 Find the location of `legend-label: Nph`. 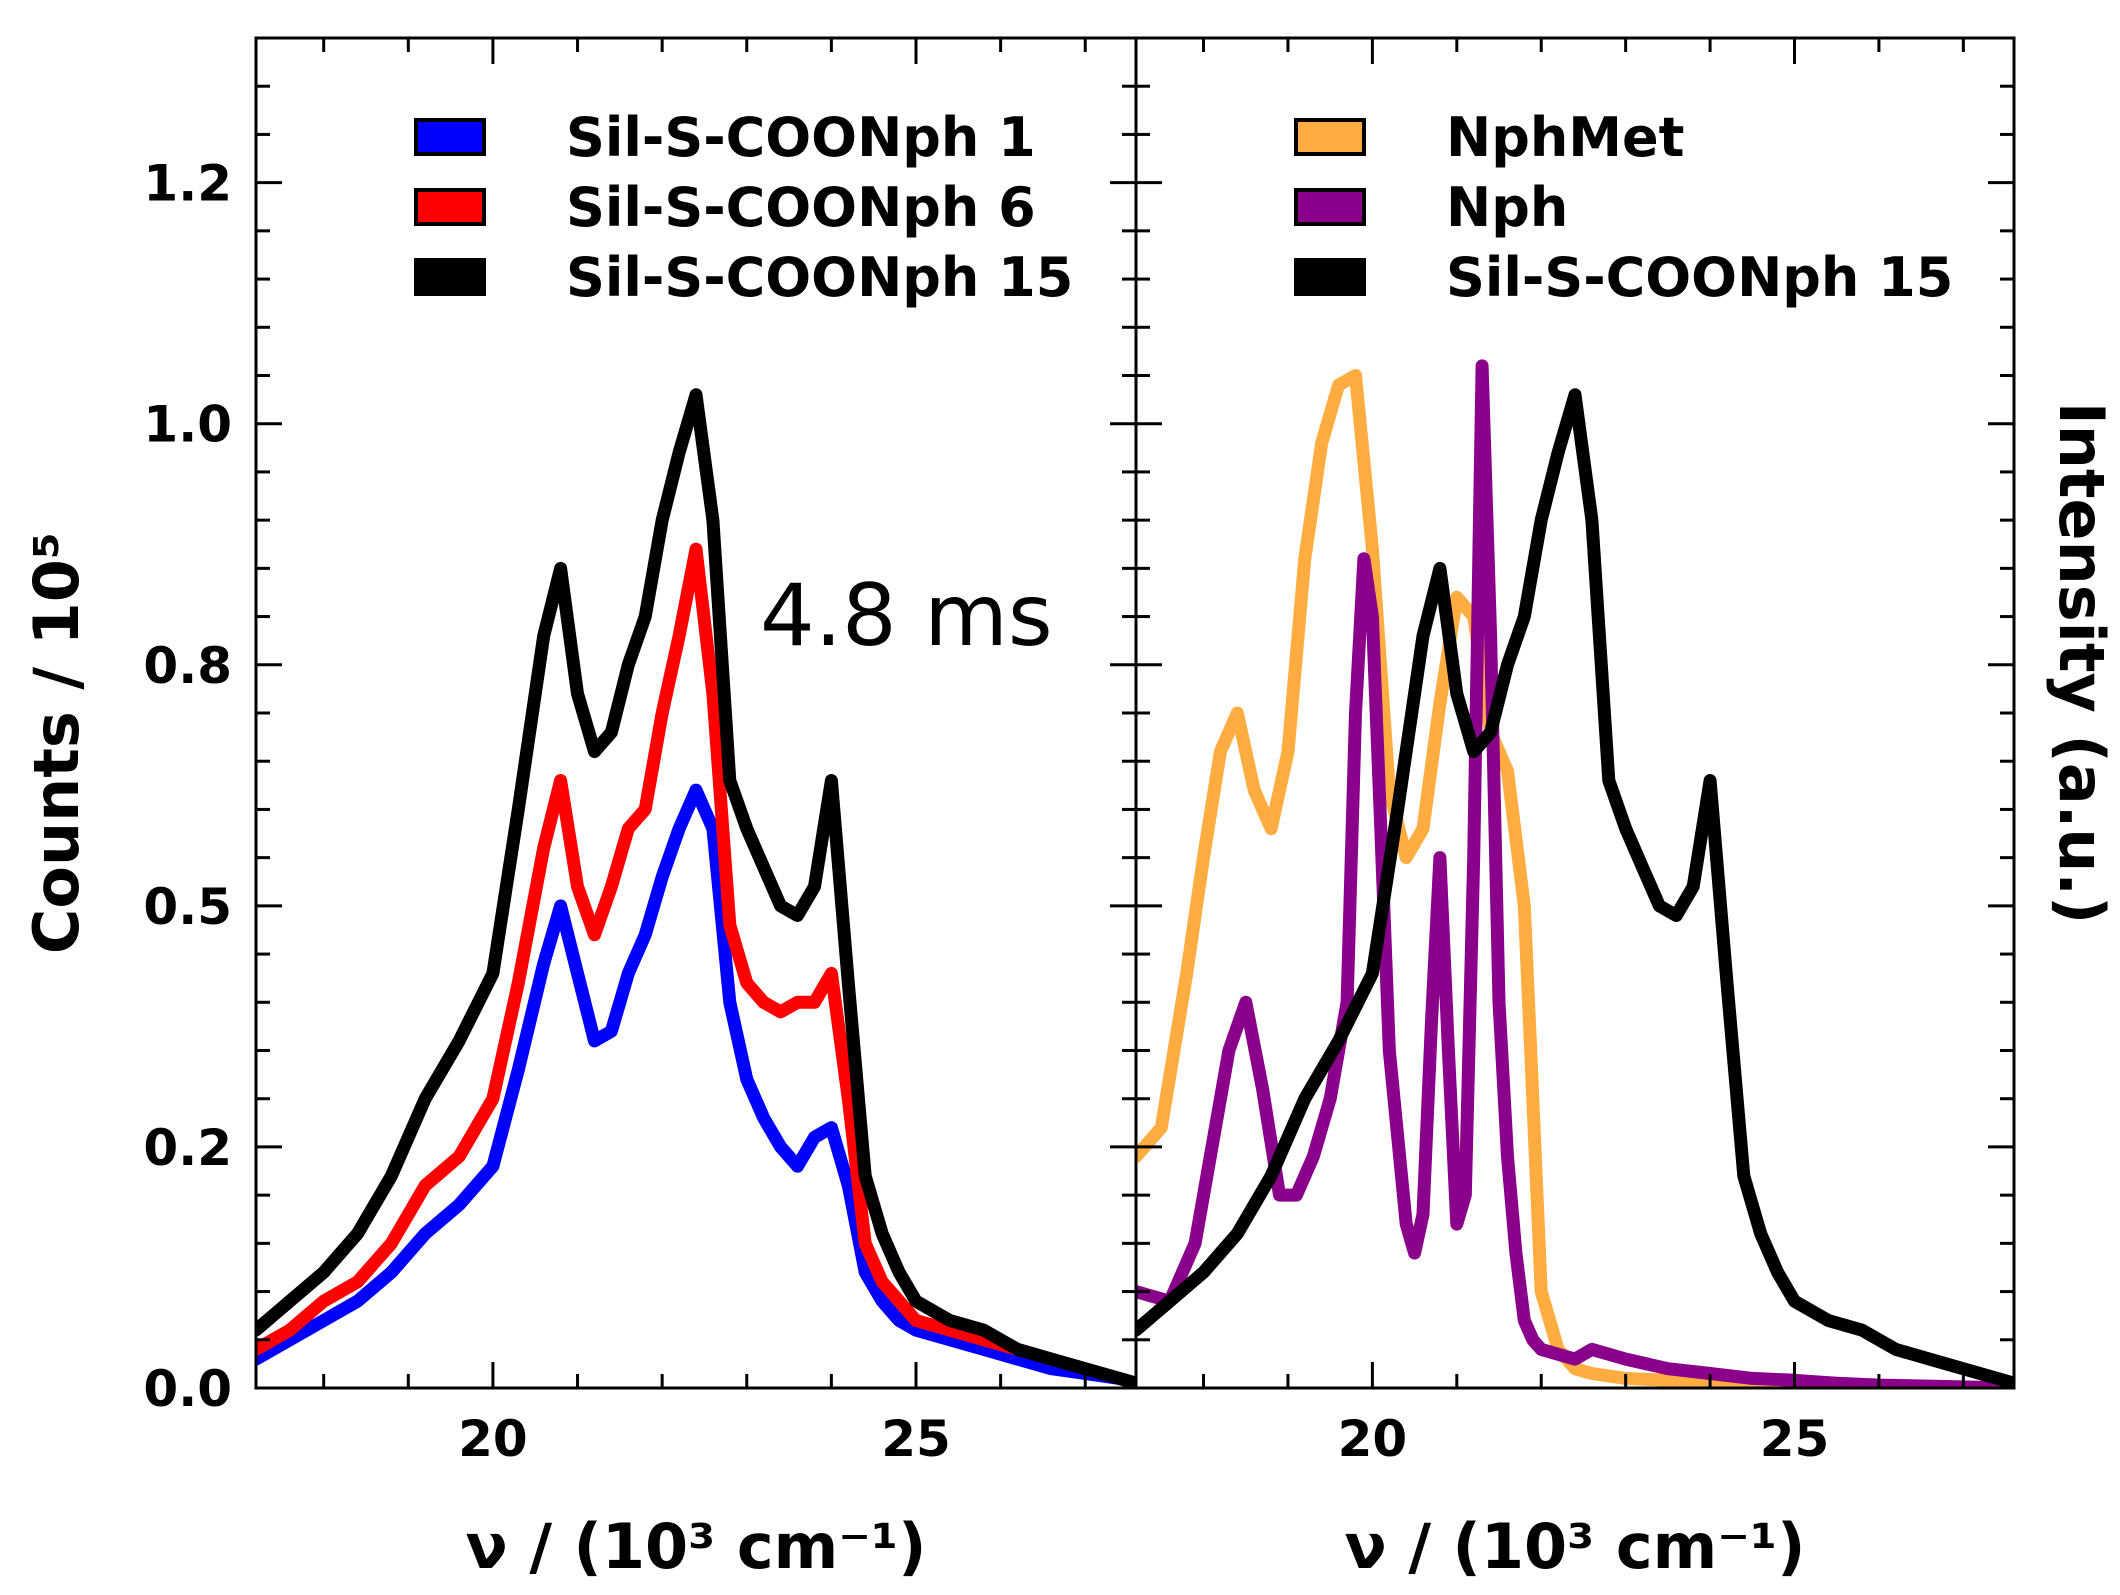

legend-label: Nph is located at coordinates (1507, 207).